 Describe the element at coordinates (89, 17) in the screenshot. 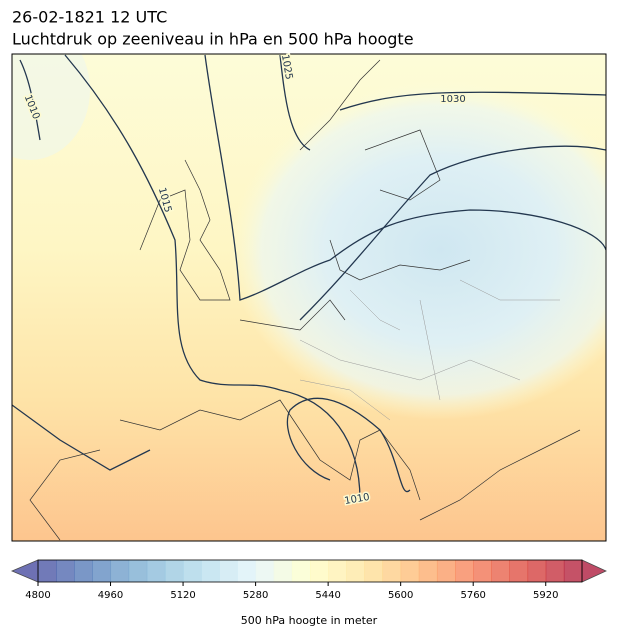

I see `title: 26-02-1821 12 UTC` at that location.